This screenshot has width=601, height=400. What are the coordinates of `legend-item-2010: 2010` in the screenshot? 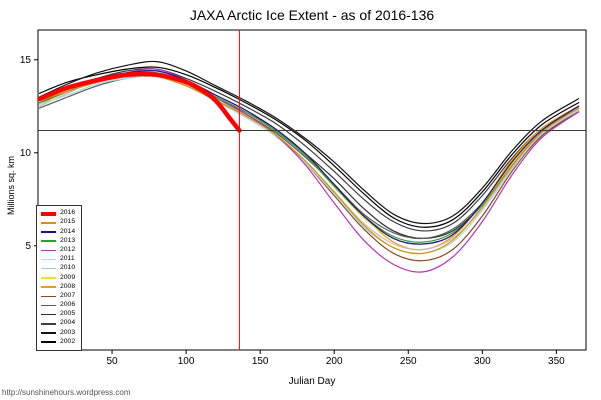 It's located at (58, 268).